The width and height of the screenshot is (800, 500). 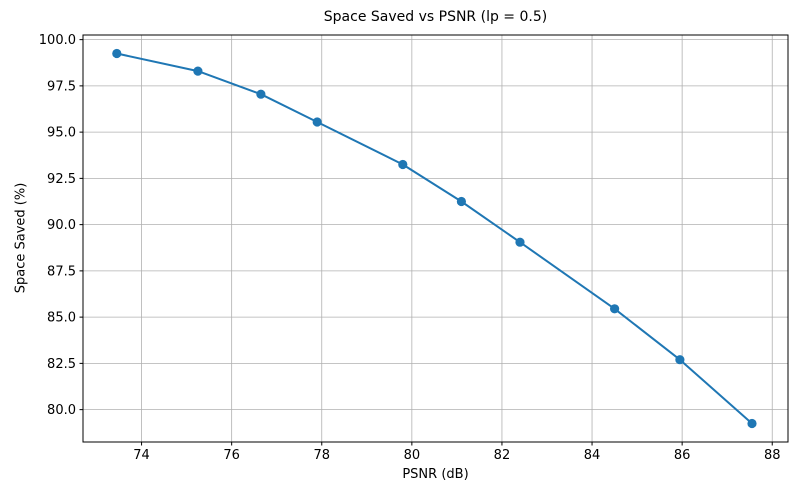 What do you see at coordinates (61, 271) in the screenshot?
I see `y-tick-label: 87.5` at bounding box center [61, 271].